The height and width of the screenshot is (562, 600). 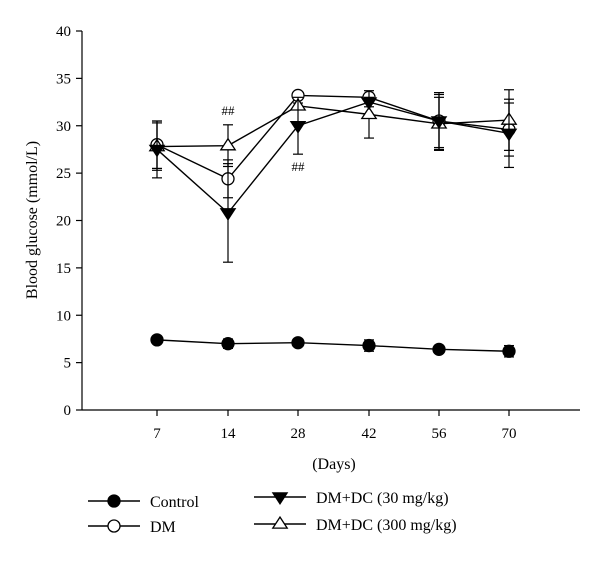 I want to click on y-tick-label: 20, so click(x=63, y=222).